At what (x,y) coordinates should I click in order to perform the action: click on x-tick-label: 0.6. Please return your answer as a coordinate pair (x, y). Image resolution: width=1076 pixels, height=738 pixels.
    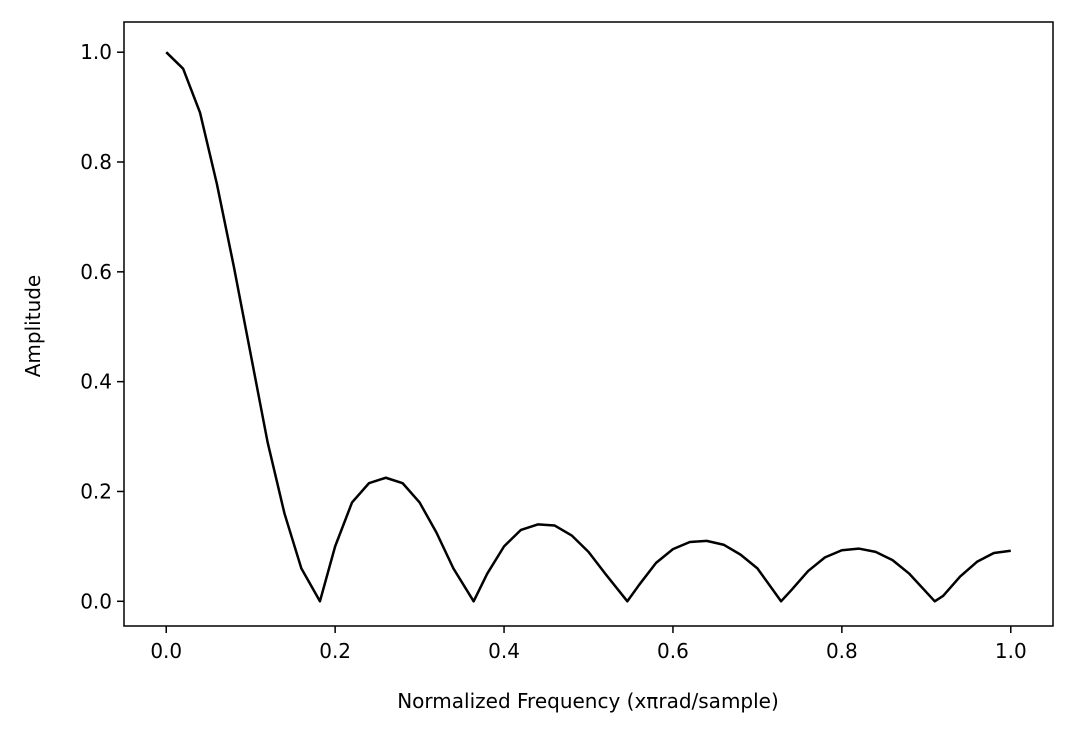
    Looking at the image, I should click on (673, 651).